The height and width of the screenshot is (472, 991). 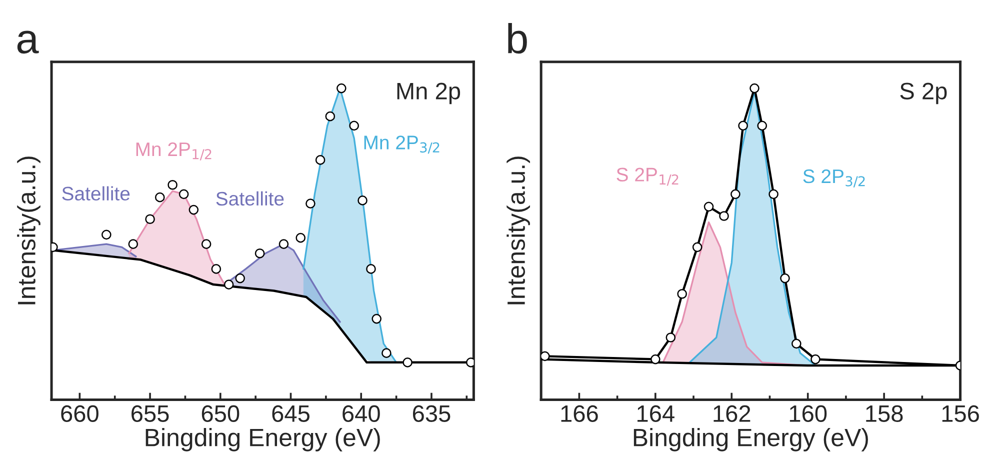 What do you see at coordinates (732, 413) in the screenshot?
I see `x-tick-label: 162` at bounding box center [732, 413].